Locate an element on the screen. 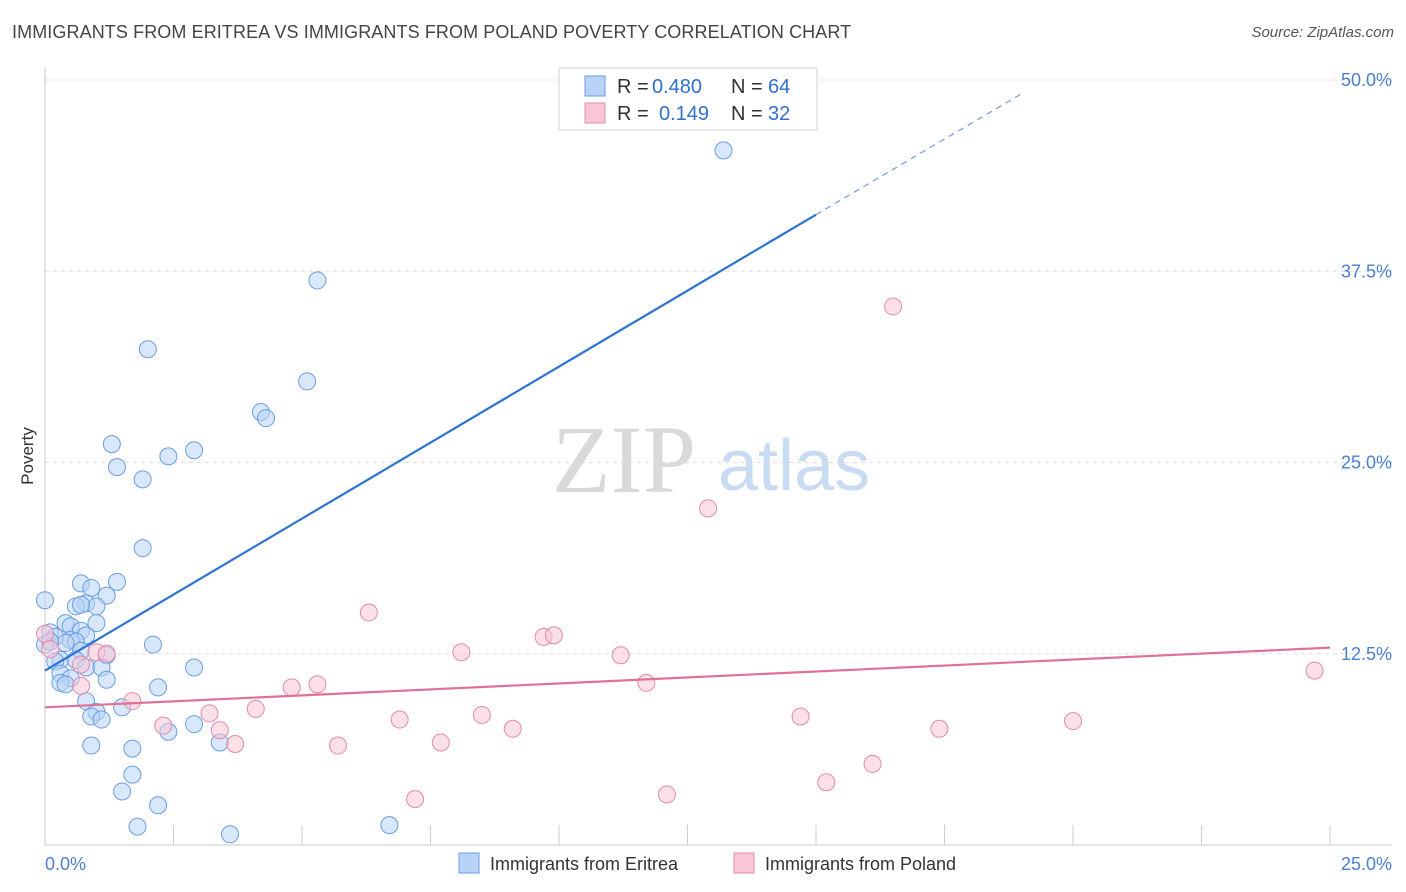 The height and width of the screenshot is (892, 1406). bottom-legend-swatch-eritrea is located at coordinates (469, 863).